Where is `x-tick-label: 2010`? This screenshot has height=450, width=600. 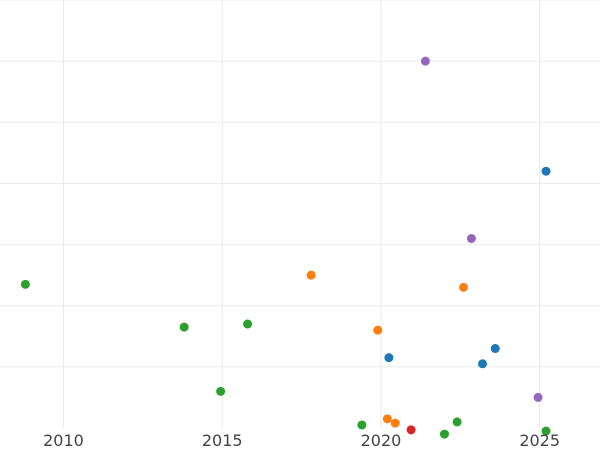 x-tick-label: 2010 is located at coordinates (63, 440).